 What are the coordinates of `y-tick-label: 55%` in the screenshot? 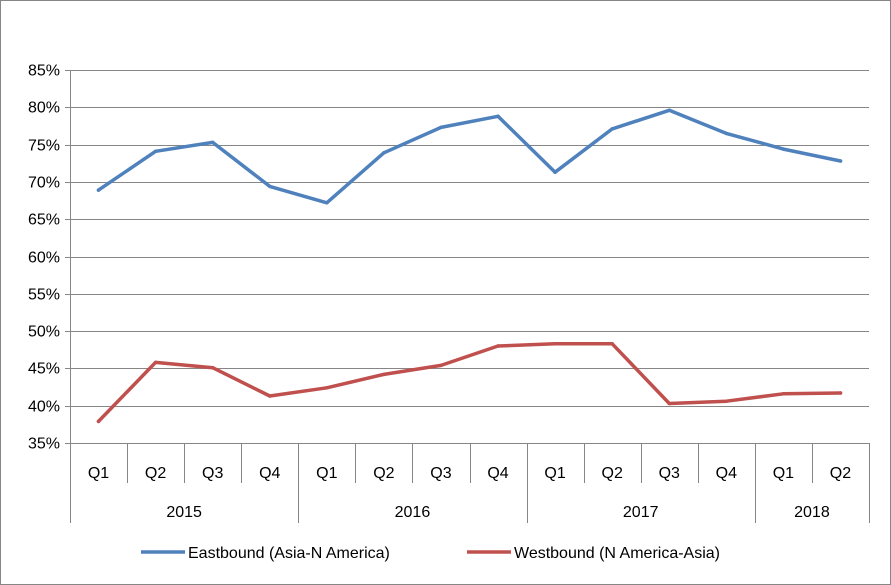 It's located at (44, 295).